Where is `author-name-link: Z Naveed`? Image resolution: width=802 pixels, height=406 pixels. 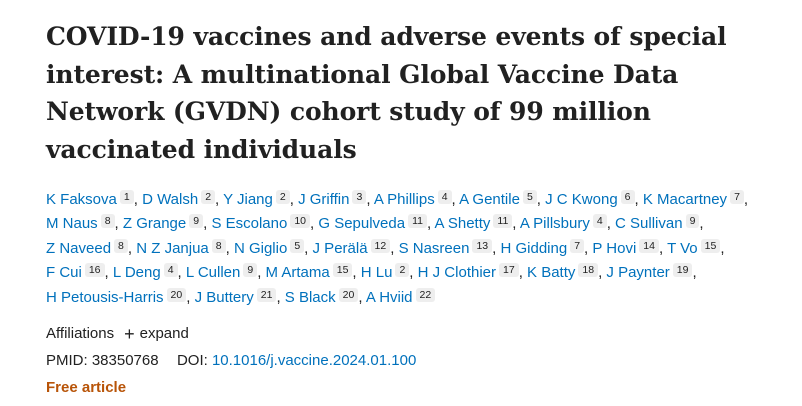 author-name-link: Z Naveed is located at coordinates (79, 248).